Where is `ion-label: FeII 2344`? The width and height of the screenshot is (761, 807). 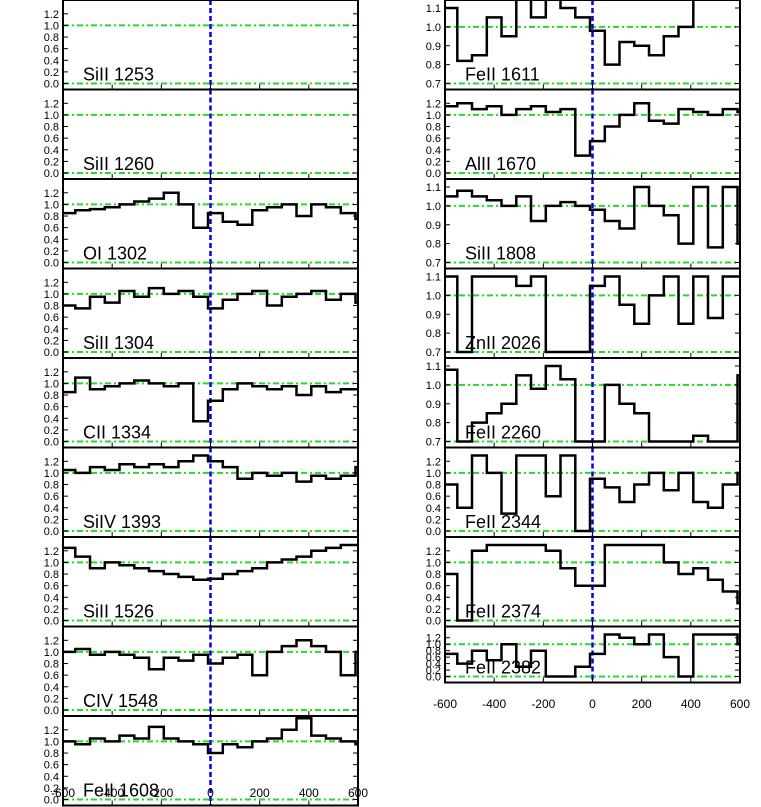
ion-label: FeII 2344 is located at coordinates (503, 522).